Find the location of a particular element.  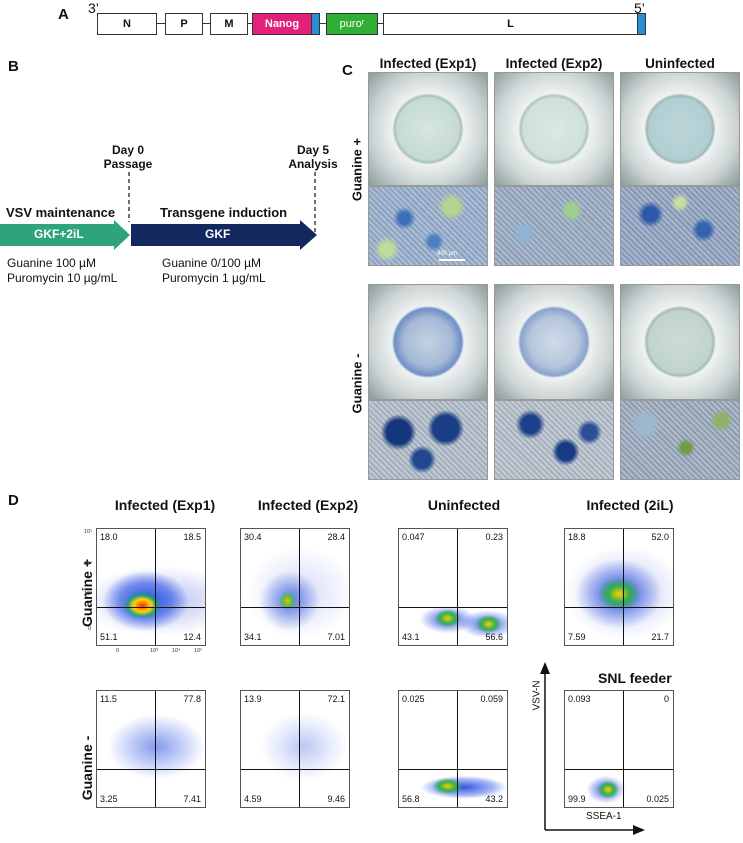

axis-legend-arrows is located at coordinates (592, 748).